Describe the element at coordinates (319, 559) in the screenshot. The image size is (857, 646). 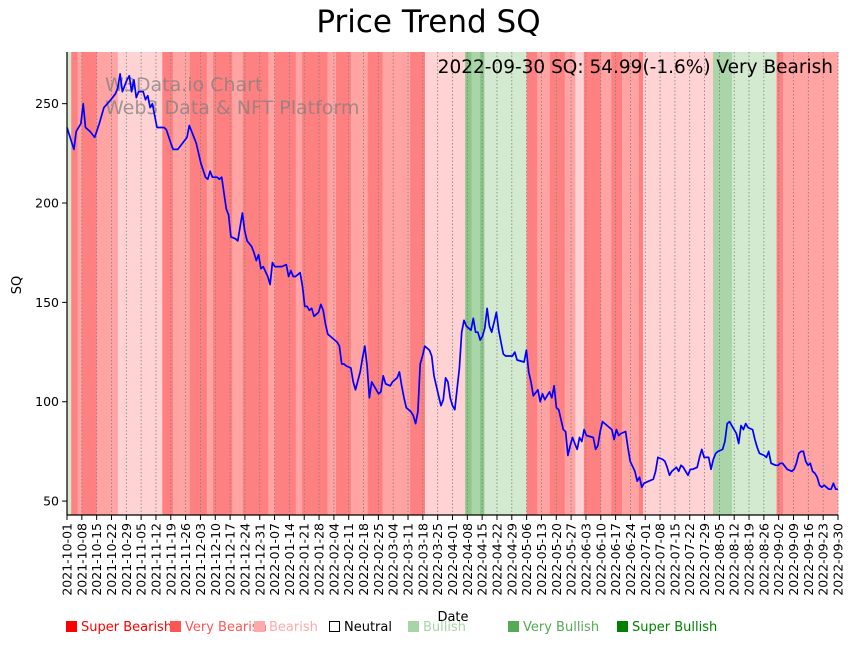
I see `x-tick-label: 2022-01-28` at that location.